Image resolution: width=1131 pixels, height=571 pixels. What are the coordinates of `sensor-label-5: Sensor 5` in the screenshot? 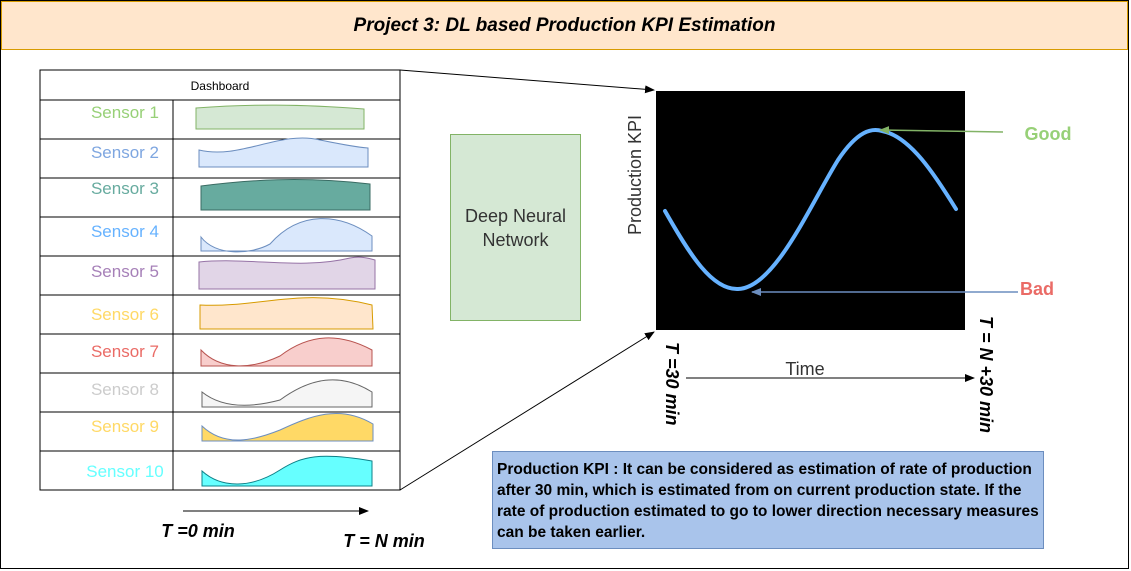 It's located at (125, 271).